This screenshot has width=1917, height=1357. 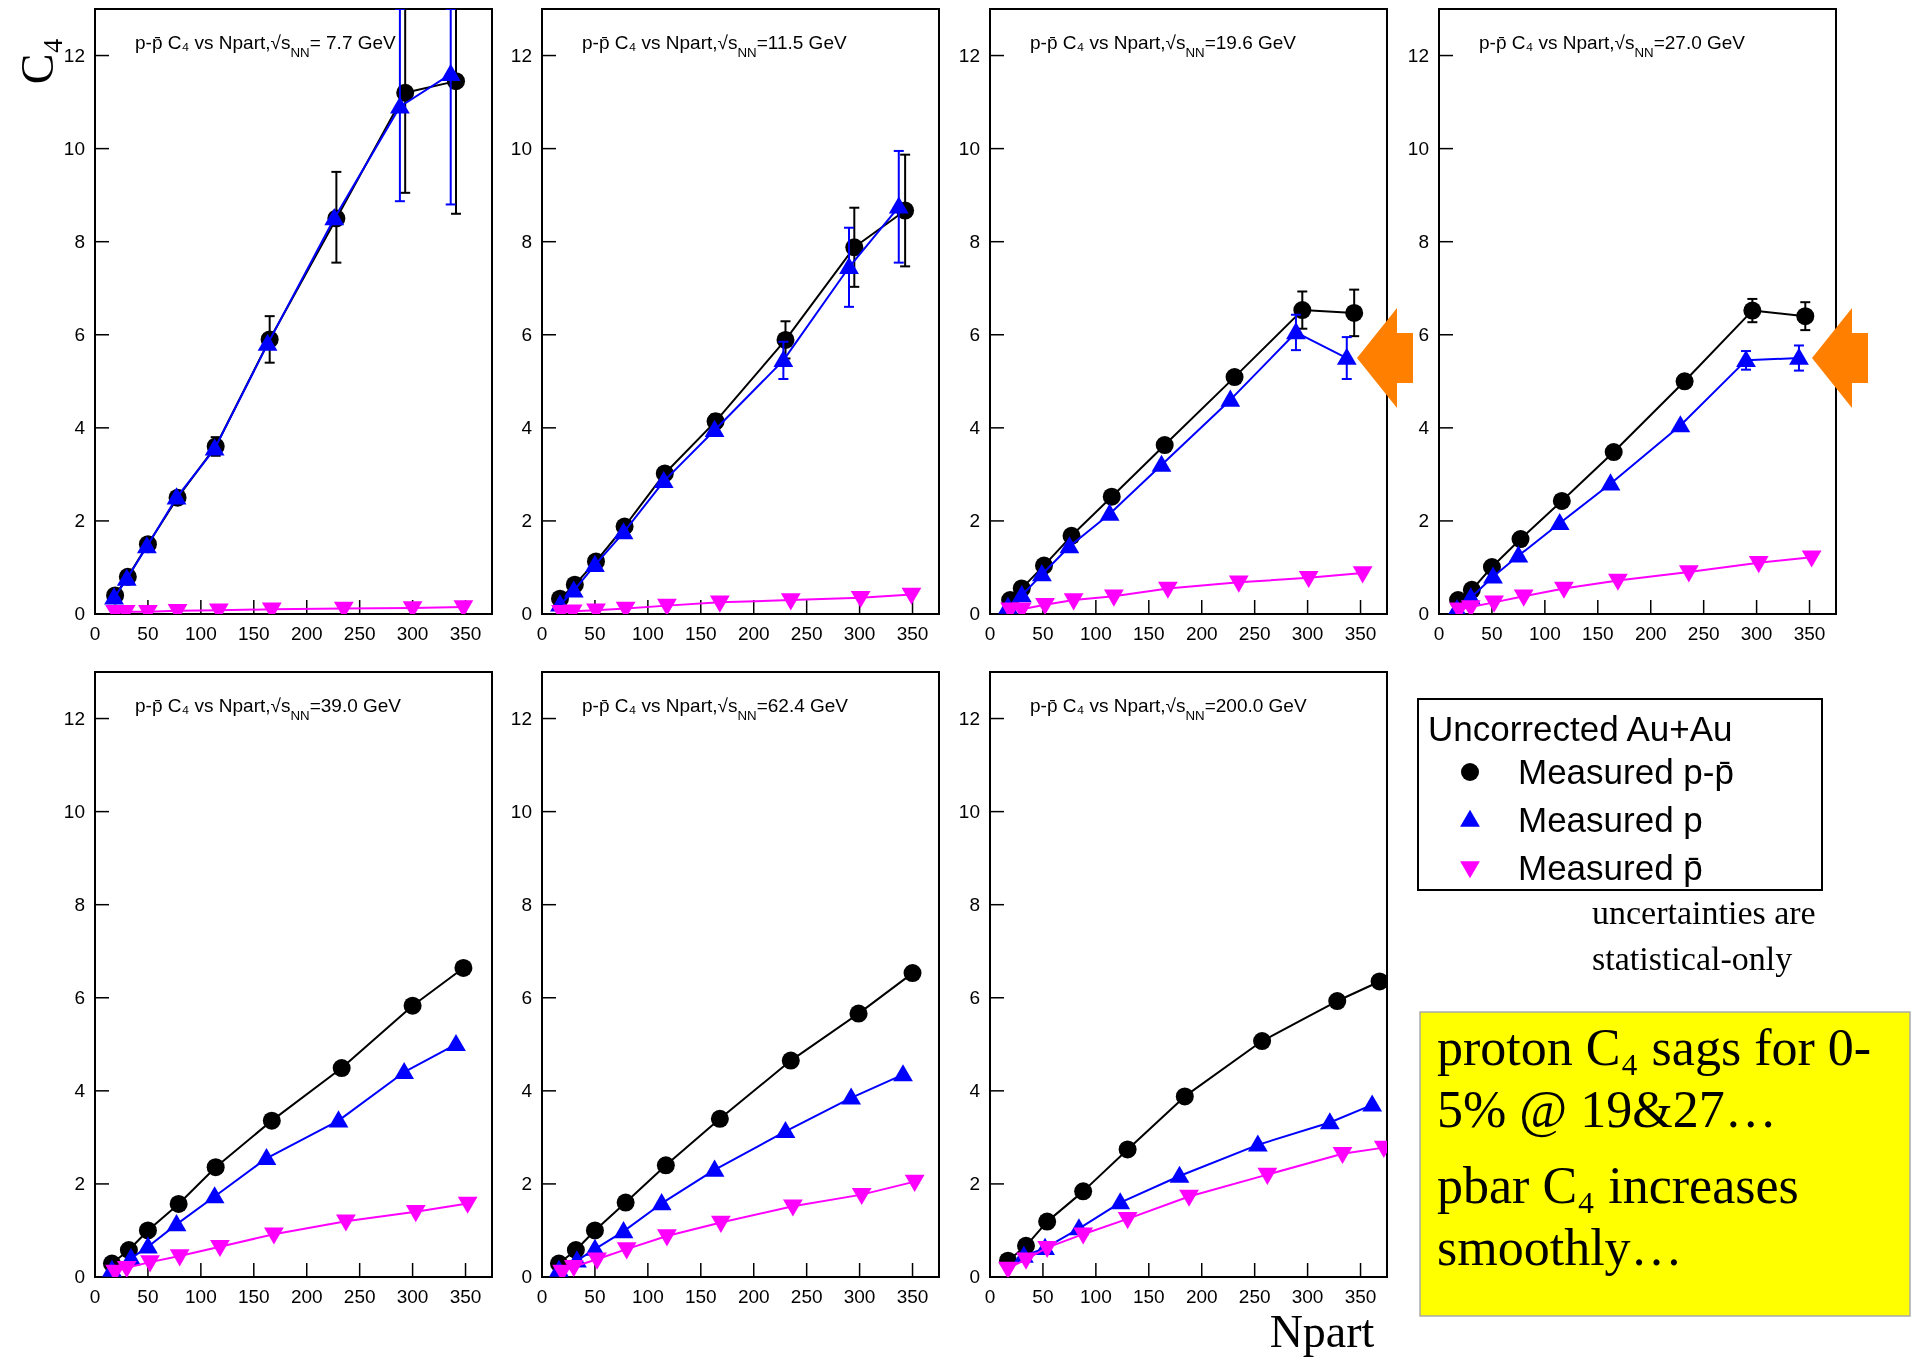 I want to click on y-tick-label: 8, so click(x=526, y=241).